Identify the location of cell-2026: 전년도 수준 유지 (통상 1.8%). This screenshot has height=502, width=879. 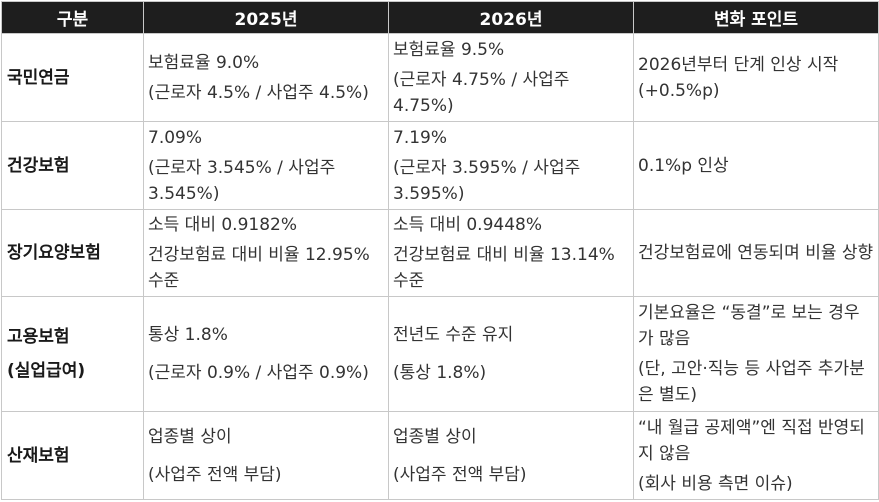
(511, 354).